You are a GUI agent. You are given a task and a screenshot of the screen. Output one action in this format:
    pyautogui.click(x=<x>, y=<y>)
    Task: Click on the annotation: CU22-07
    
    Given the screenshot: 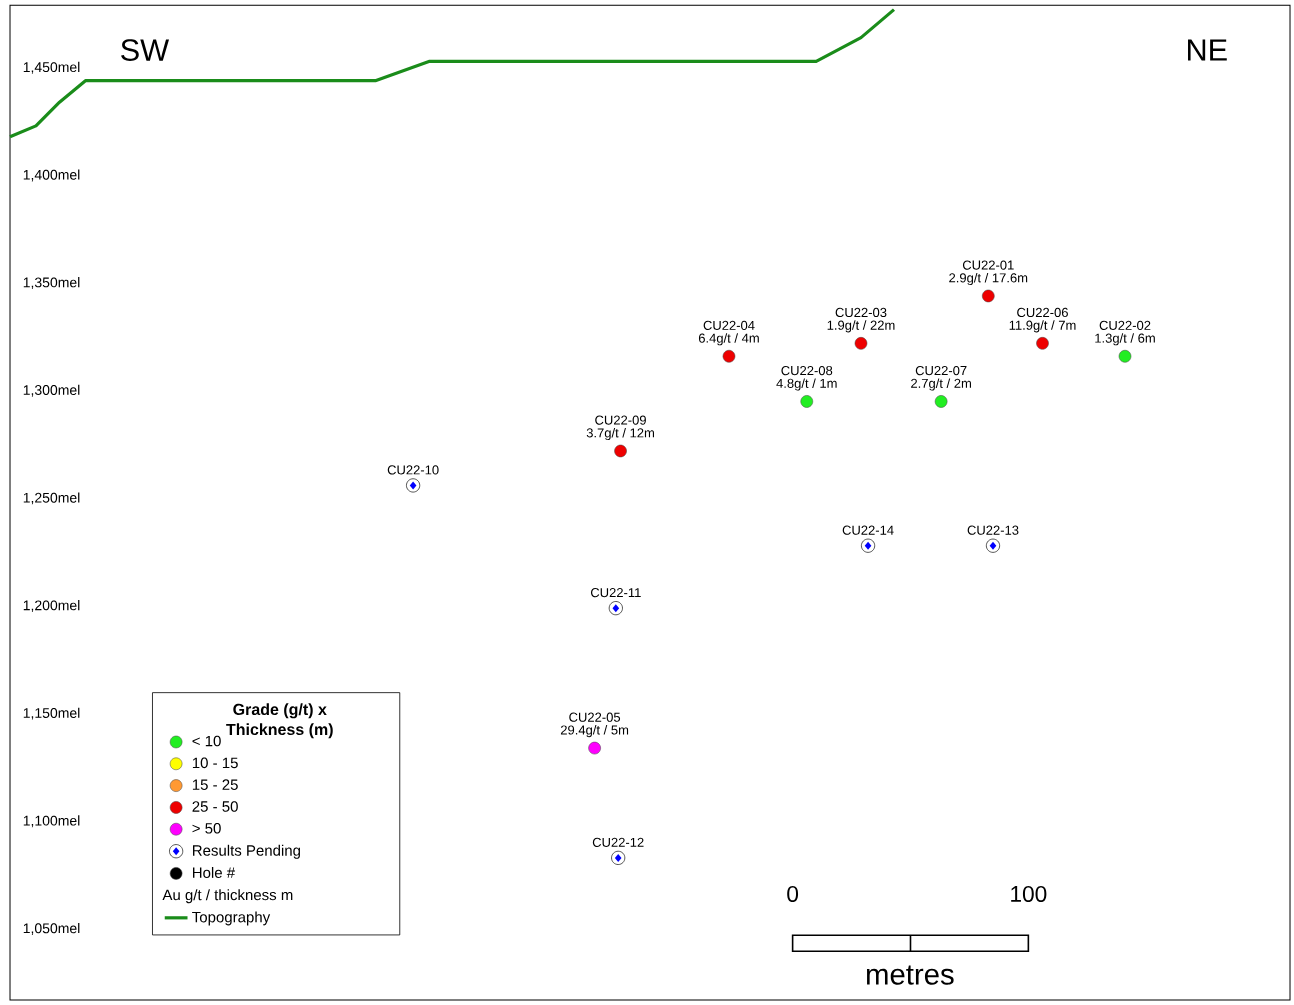 What is the action you would take?
    pyautogui.click(x=941, y=370)
    